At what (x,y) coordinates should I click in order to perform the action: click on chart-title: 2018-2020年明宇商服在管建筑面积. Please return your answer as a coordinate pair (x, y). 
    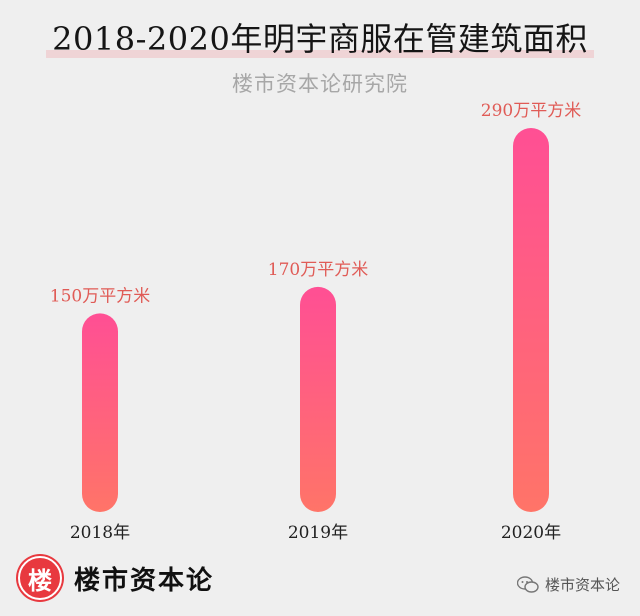
    Looking at the image, I should click on (320, 37).